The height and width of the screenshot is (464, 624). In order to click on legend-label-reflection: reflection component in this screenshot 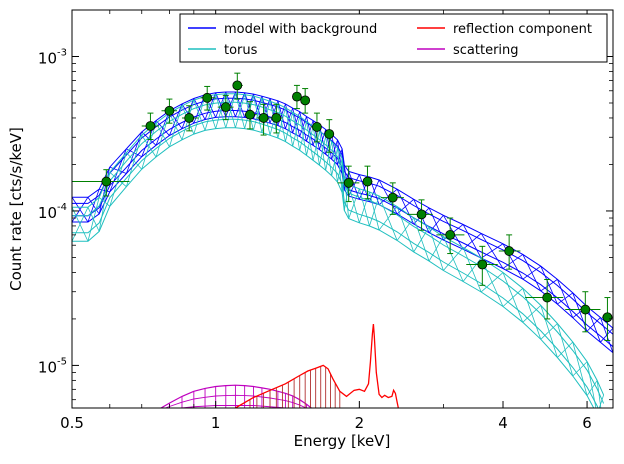, I will do `click(522, 29)`.